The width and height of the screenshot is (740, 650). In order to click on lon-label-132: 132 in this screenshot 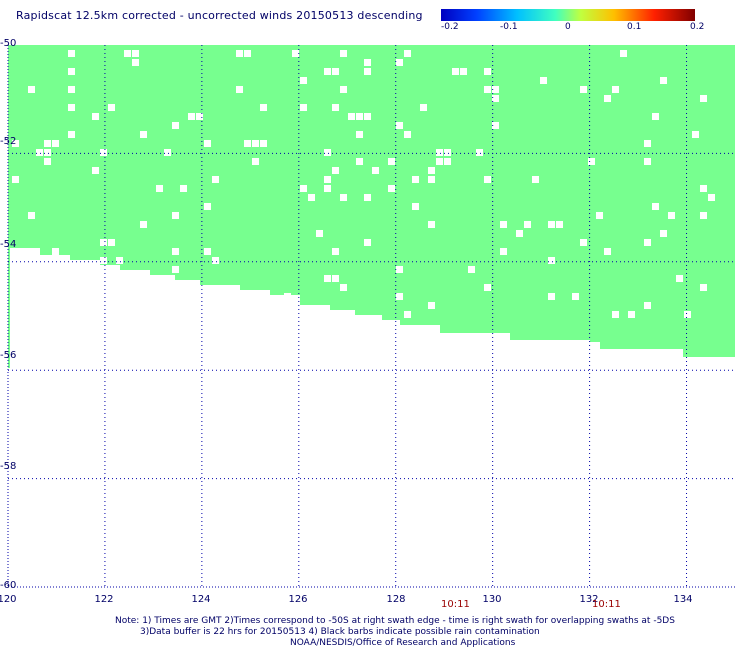, I will do `click(589, 599)`.